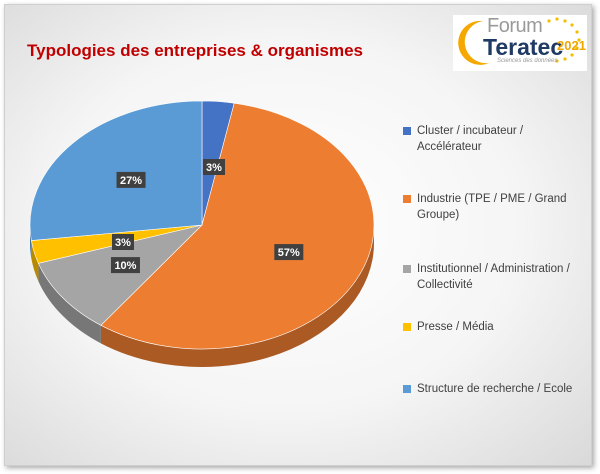  I want to click on data-label-text: 27%, so click(131, 181).